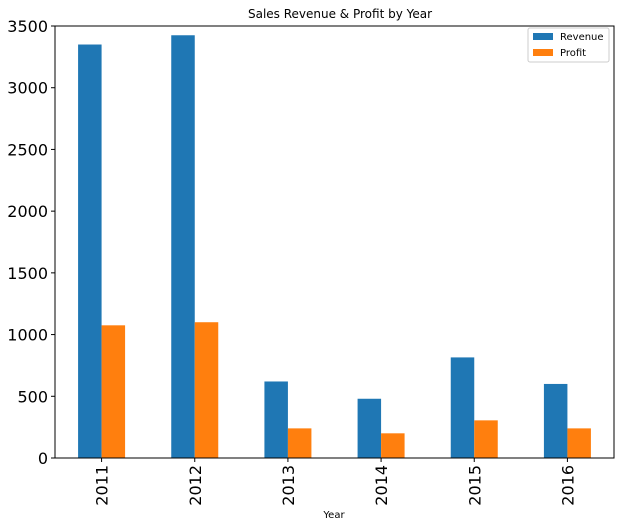 This screenshot has height=527, width=620. Describe the element at coordinates (183, 246) in the screenshot. I see `bar-revenue-2012` at that location.